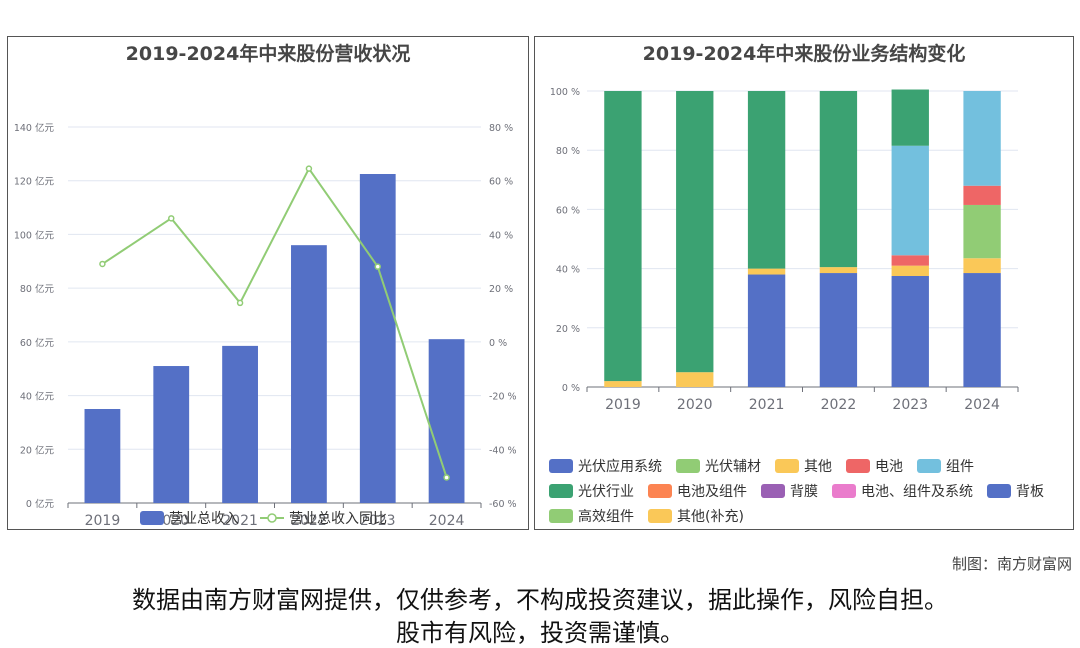 Image resolution: width=1080 pixels, height=648 pixels. I want to click on disclaimer-line-2: 股市有风险，投资需谨慎。, so click(540, 633).